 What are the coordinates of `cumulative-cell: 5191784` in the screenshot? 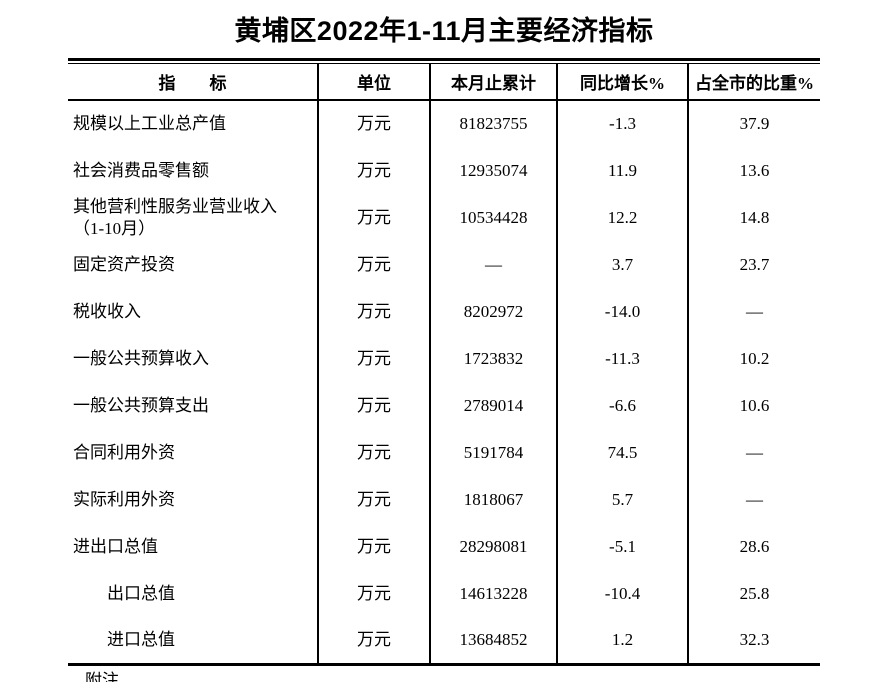 It's located at (493, 452).